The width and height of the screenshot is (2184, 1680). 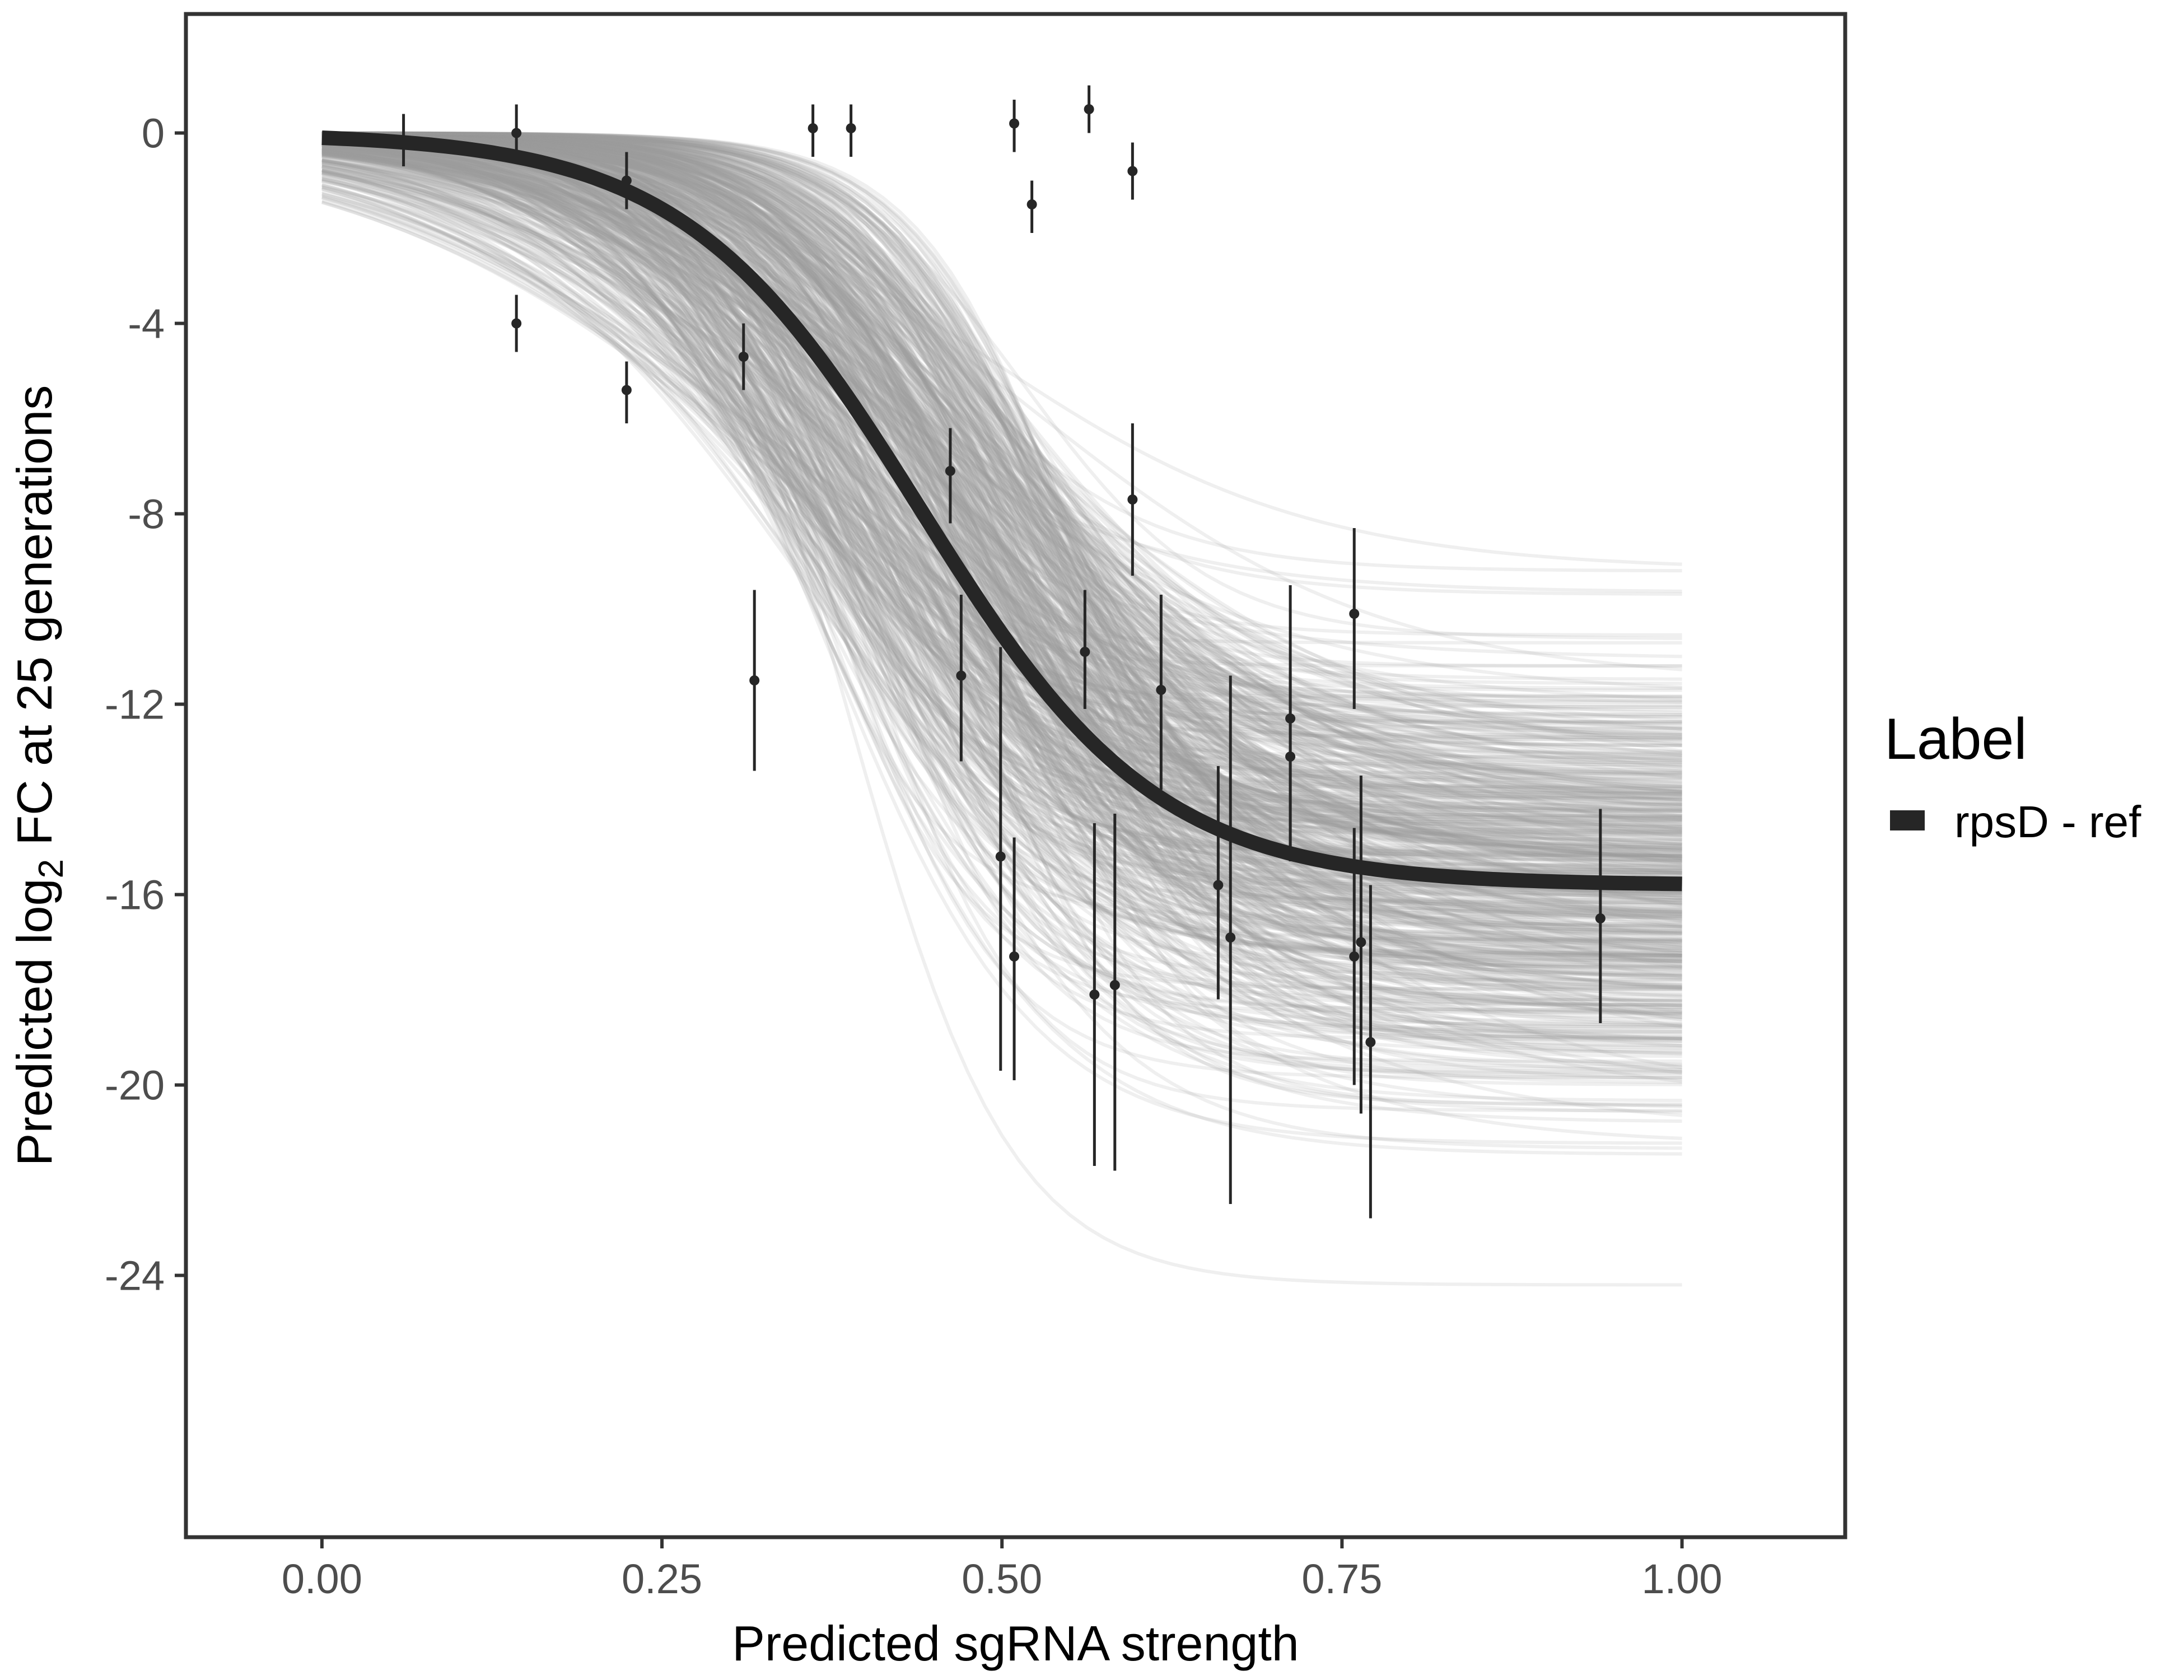 What do you see at coordinates (35, 622) in the screenshot?
I see `y-axis-title-suffix: FC at 25 generations` at bounding box center [35, 622].